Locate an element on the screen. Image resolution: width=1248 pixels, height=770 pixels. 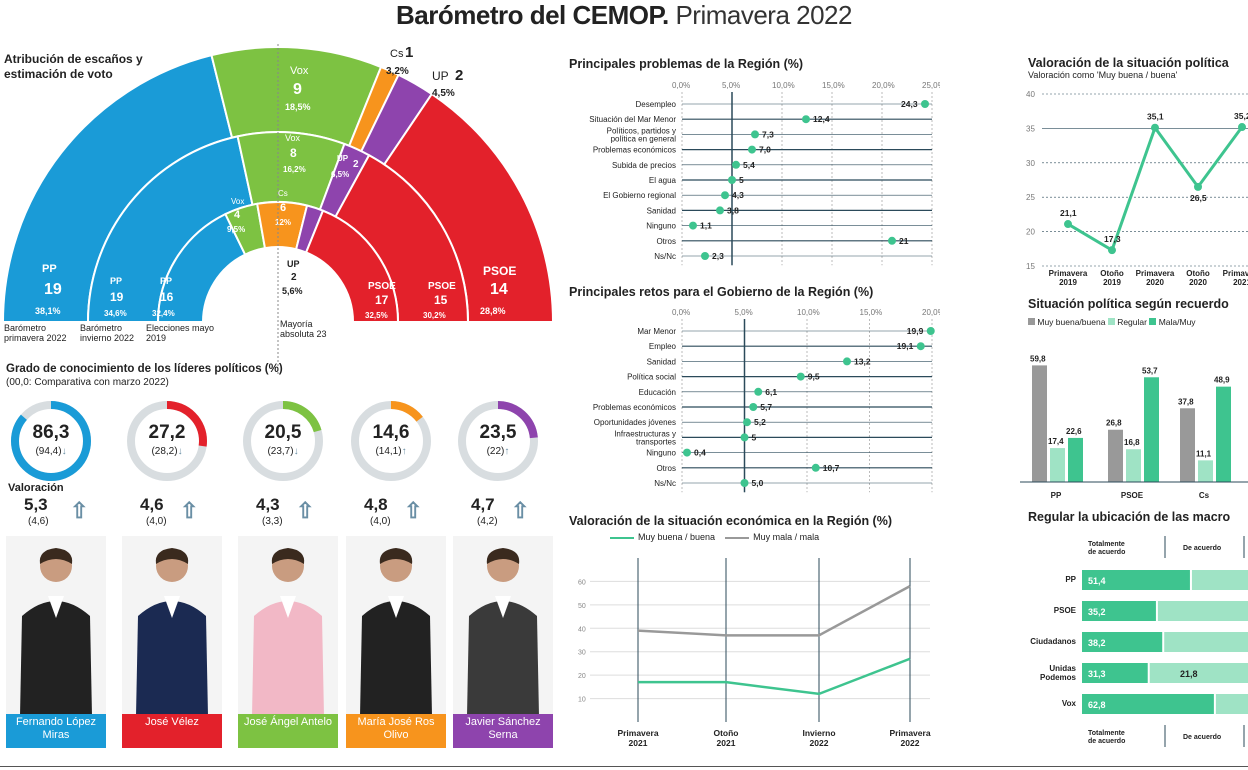
data-label: 5,4 is located at coordinates (749, 165).